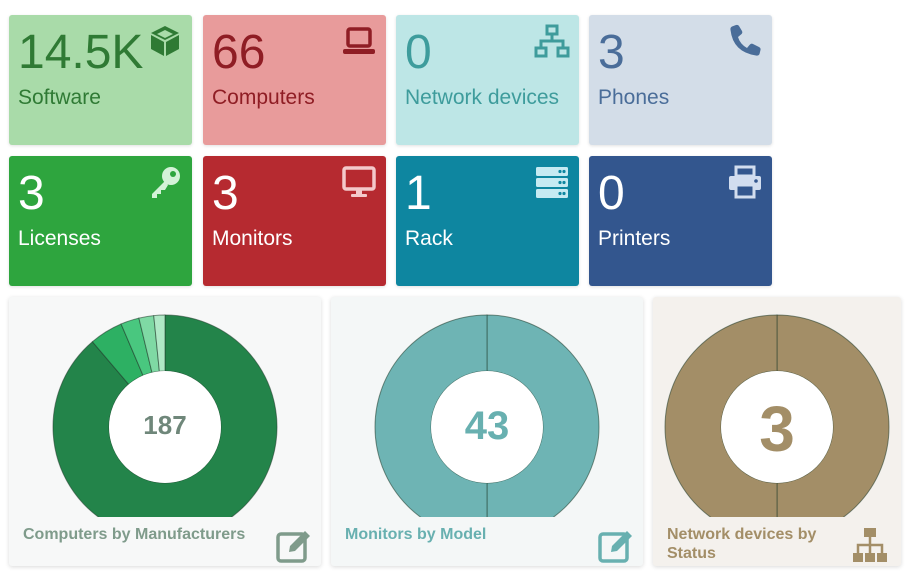 The width and height of the screenshot is (907, 575). I want to click on network-icon, so click(552, 41).